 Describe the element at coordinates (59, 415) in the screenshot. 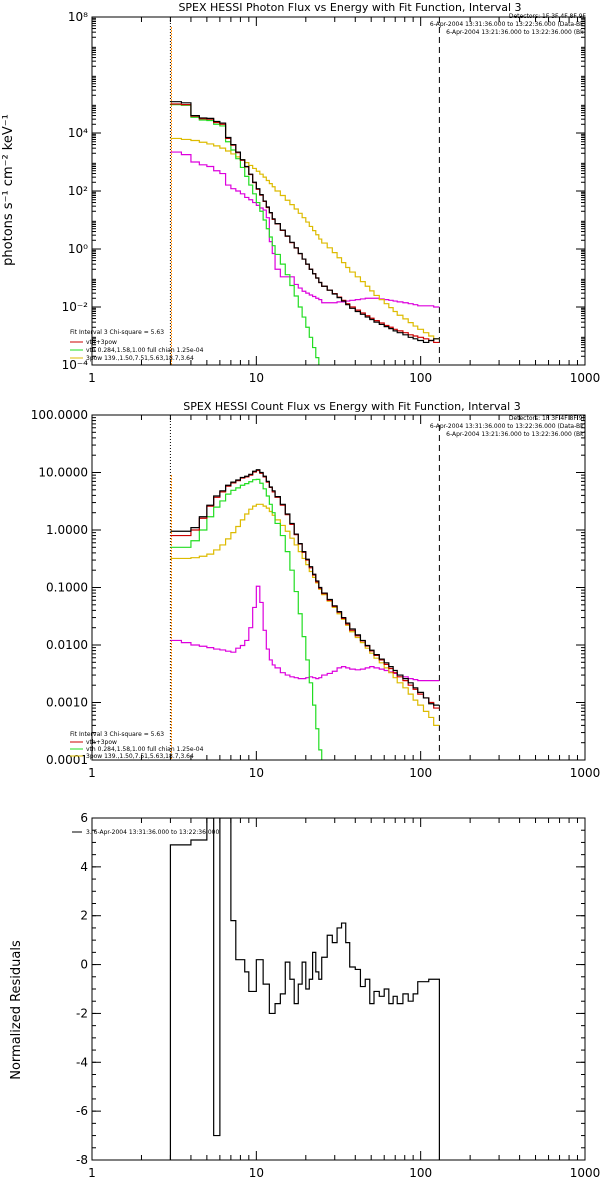

I see `y-tick-label: 100.0000` at that location.